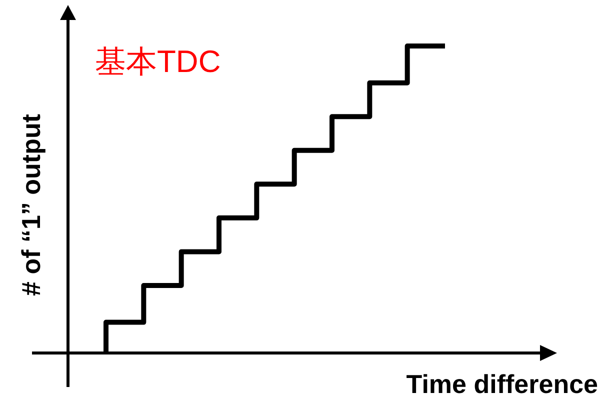  I want to click on chart-title: 基本TDC, so click(158, 61).